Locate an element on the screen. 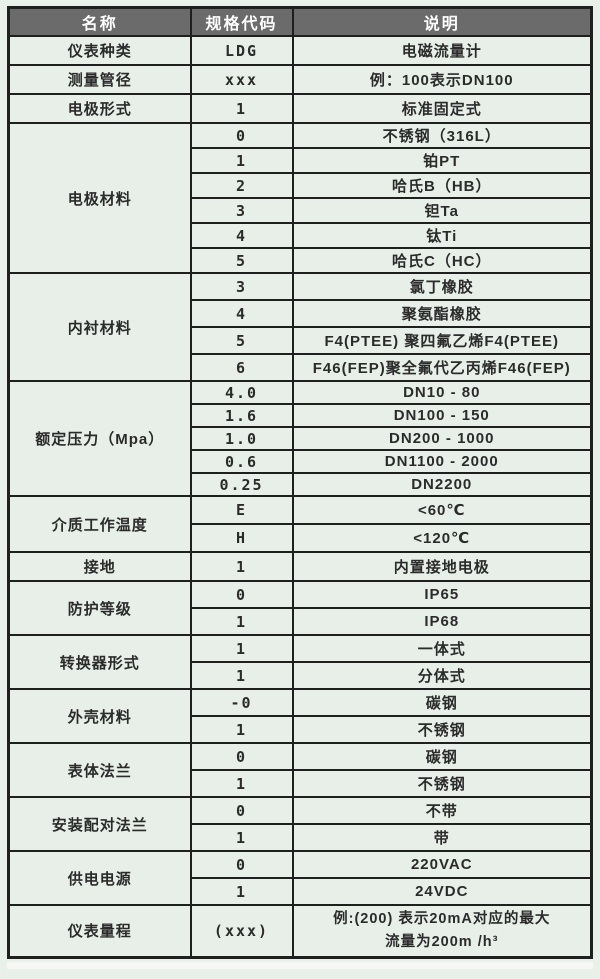  table-row: 1.0 DN200 - 1000 is located at coordinates (301, 438).